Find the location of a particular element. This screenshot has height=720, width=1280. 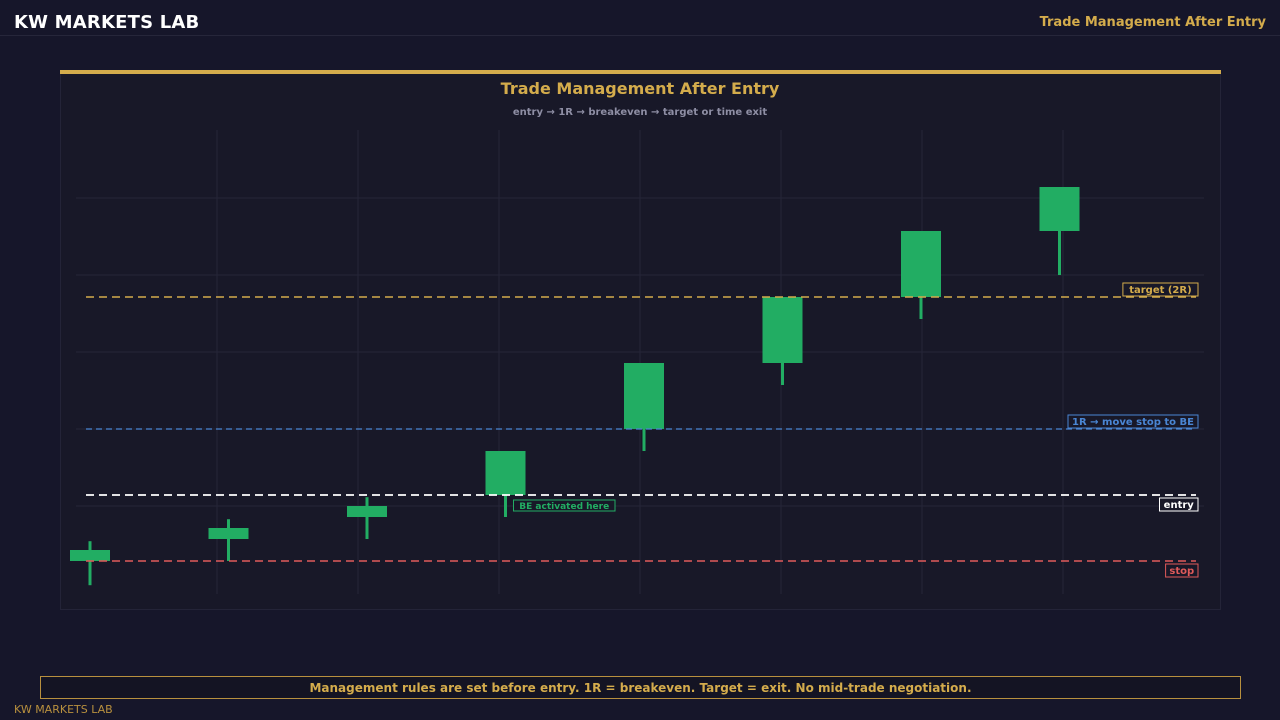

level-label-entry: entry is located at coordinates (1179, 505).